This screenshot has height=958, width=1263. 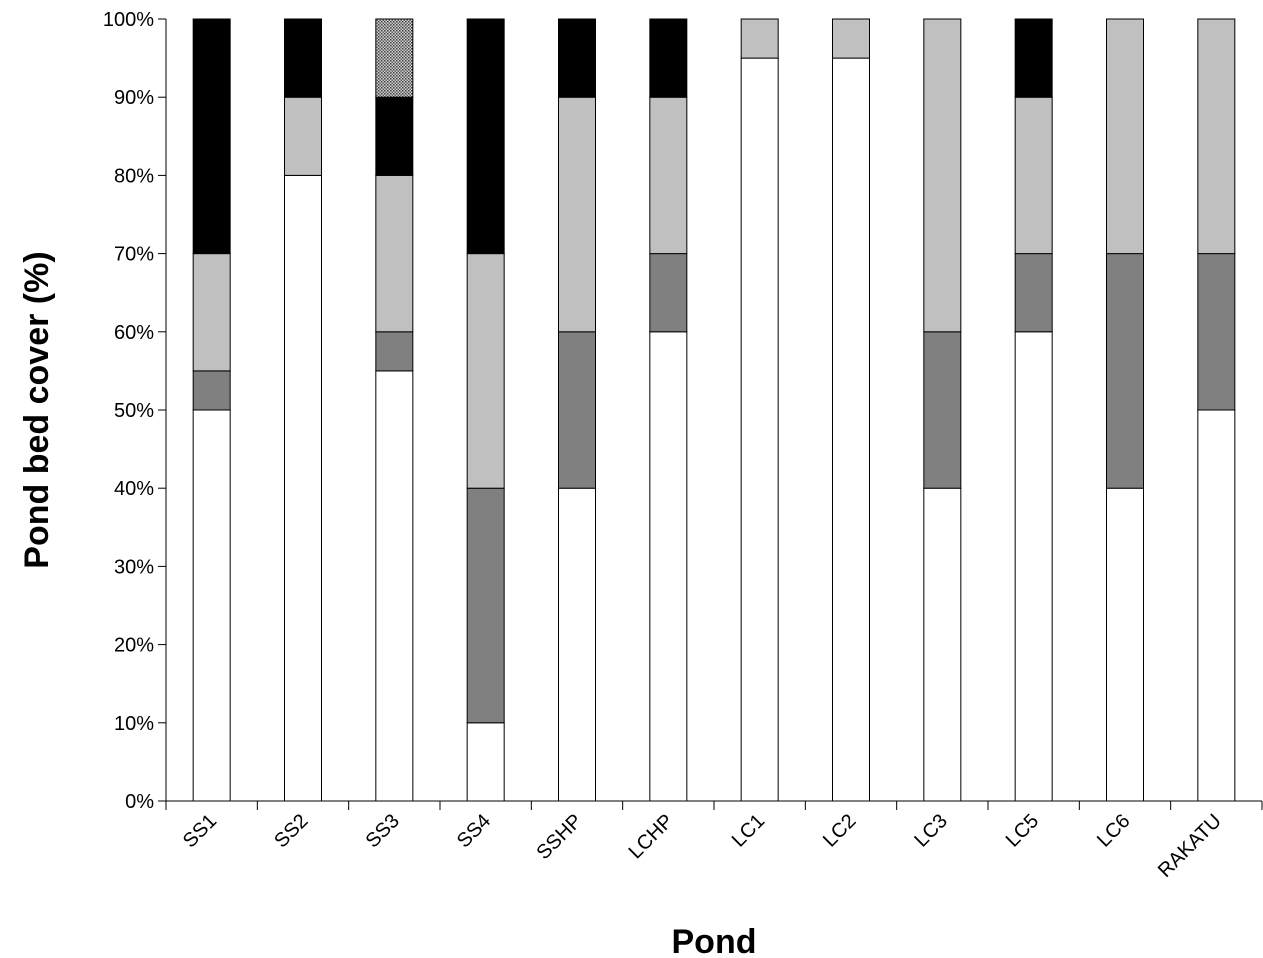 I want to click on bar-segment-lc5-s1, so click(x=1033, y=566).